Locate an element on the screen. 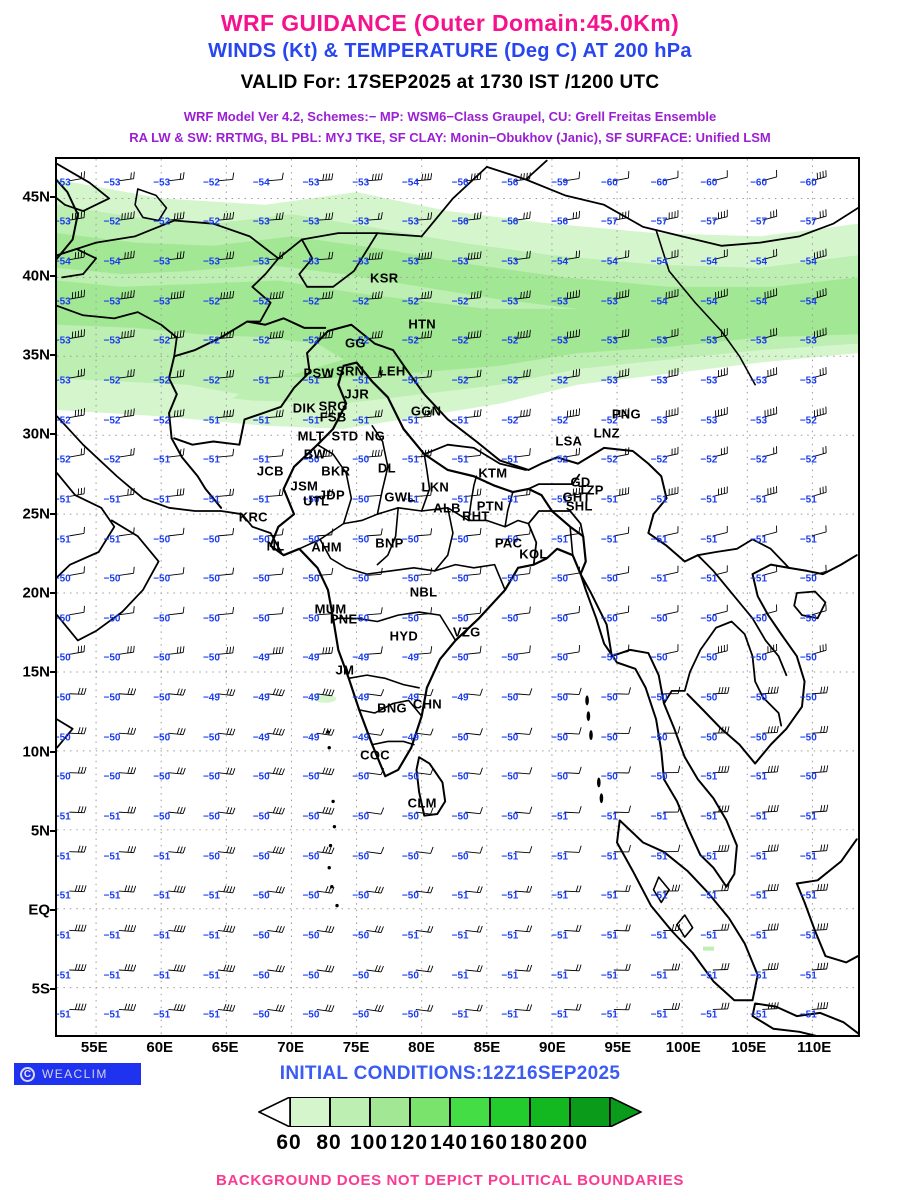  temperature-value: −57 is located at coordinates (808, 222).